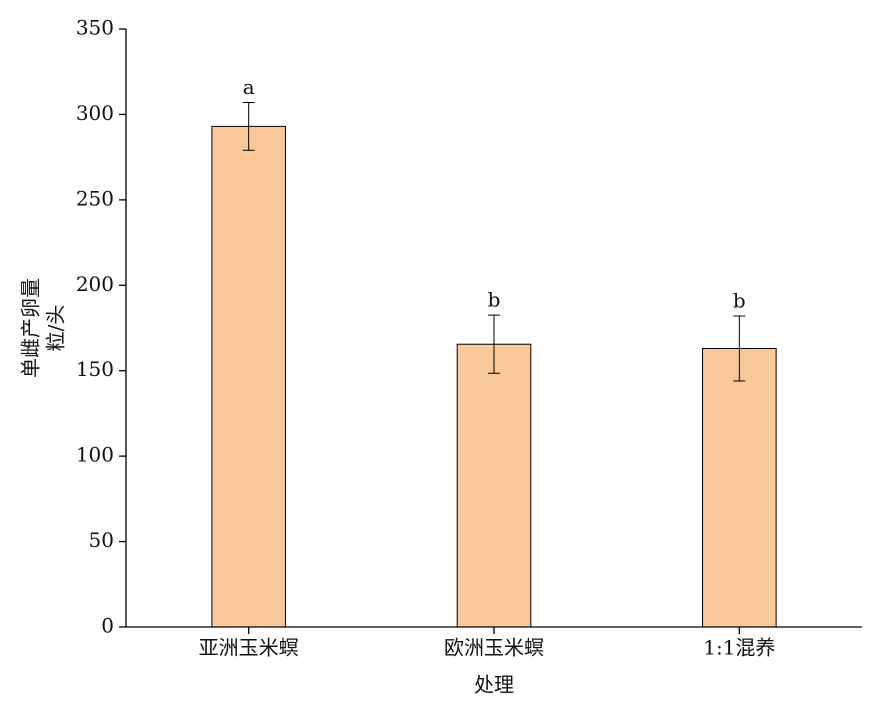  What do you see at coordinates (95, 113) in the screenshot?
I see `y-tick-label: 300` at bounding box center [95, 113].